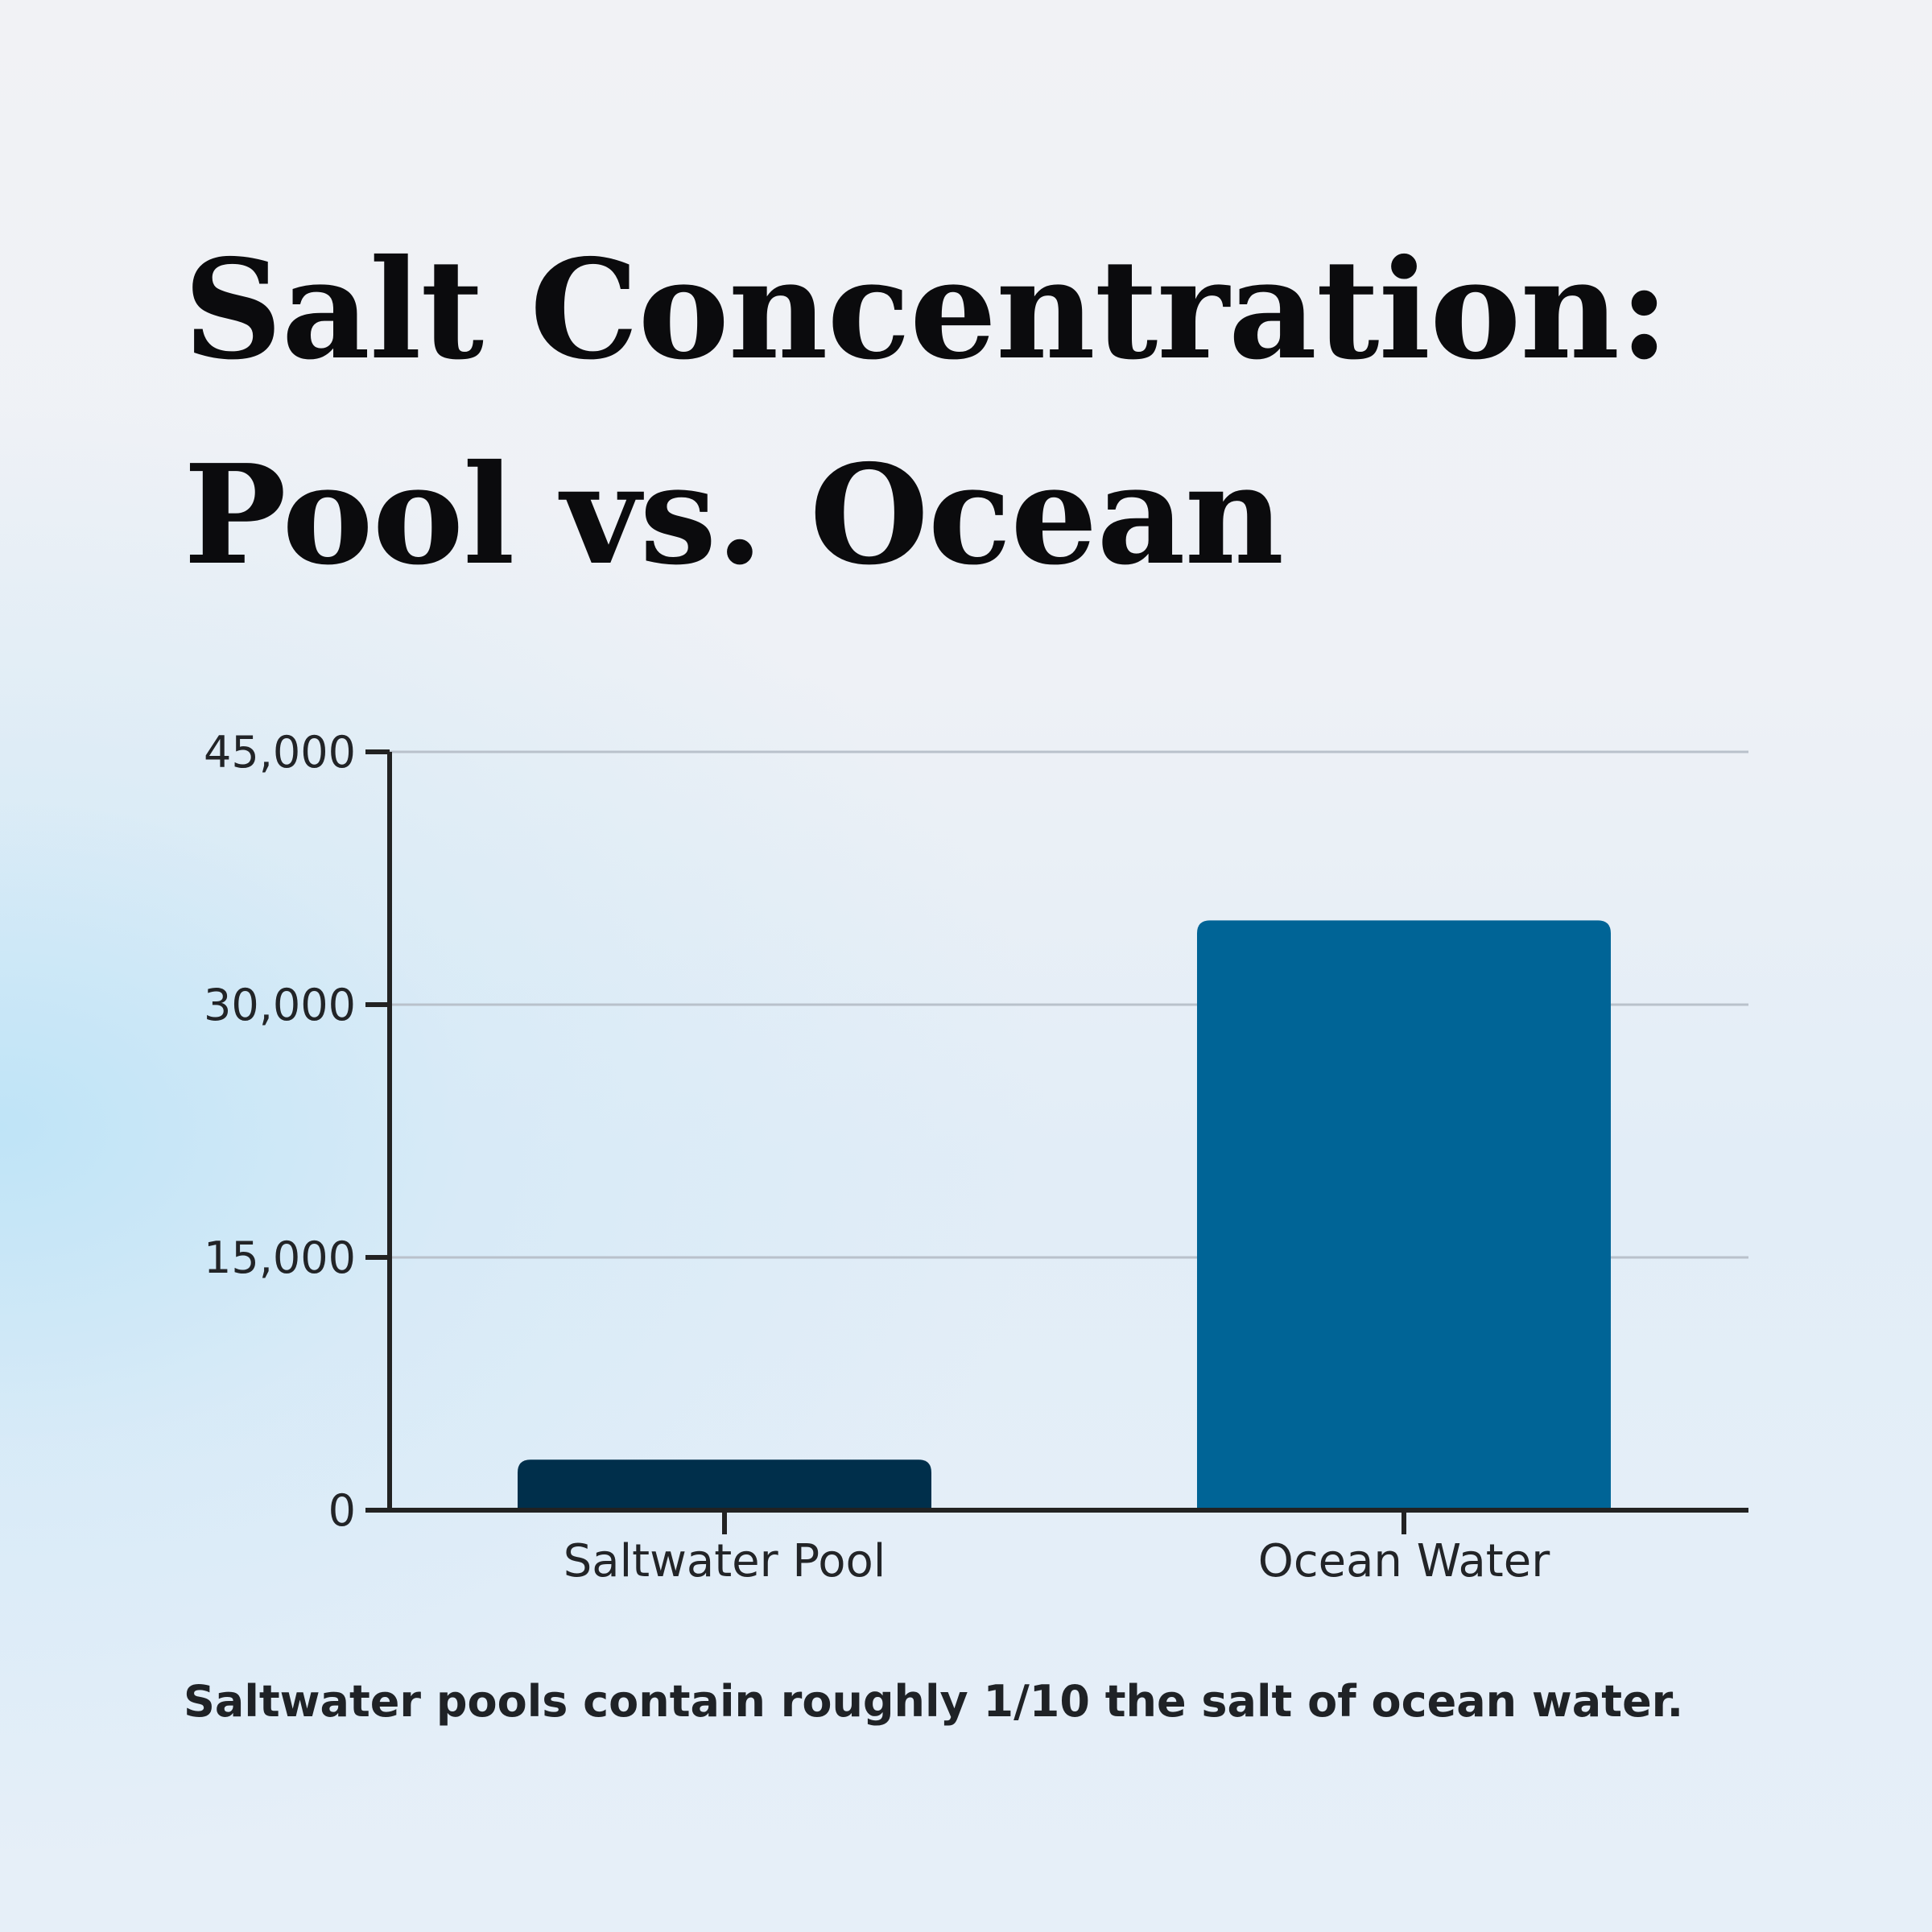  What do you see at coordinates (1404, 1561) in the screenshot?
I see `x-tick-label: Ocean Water` at bounding box center [1404, 1561].